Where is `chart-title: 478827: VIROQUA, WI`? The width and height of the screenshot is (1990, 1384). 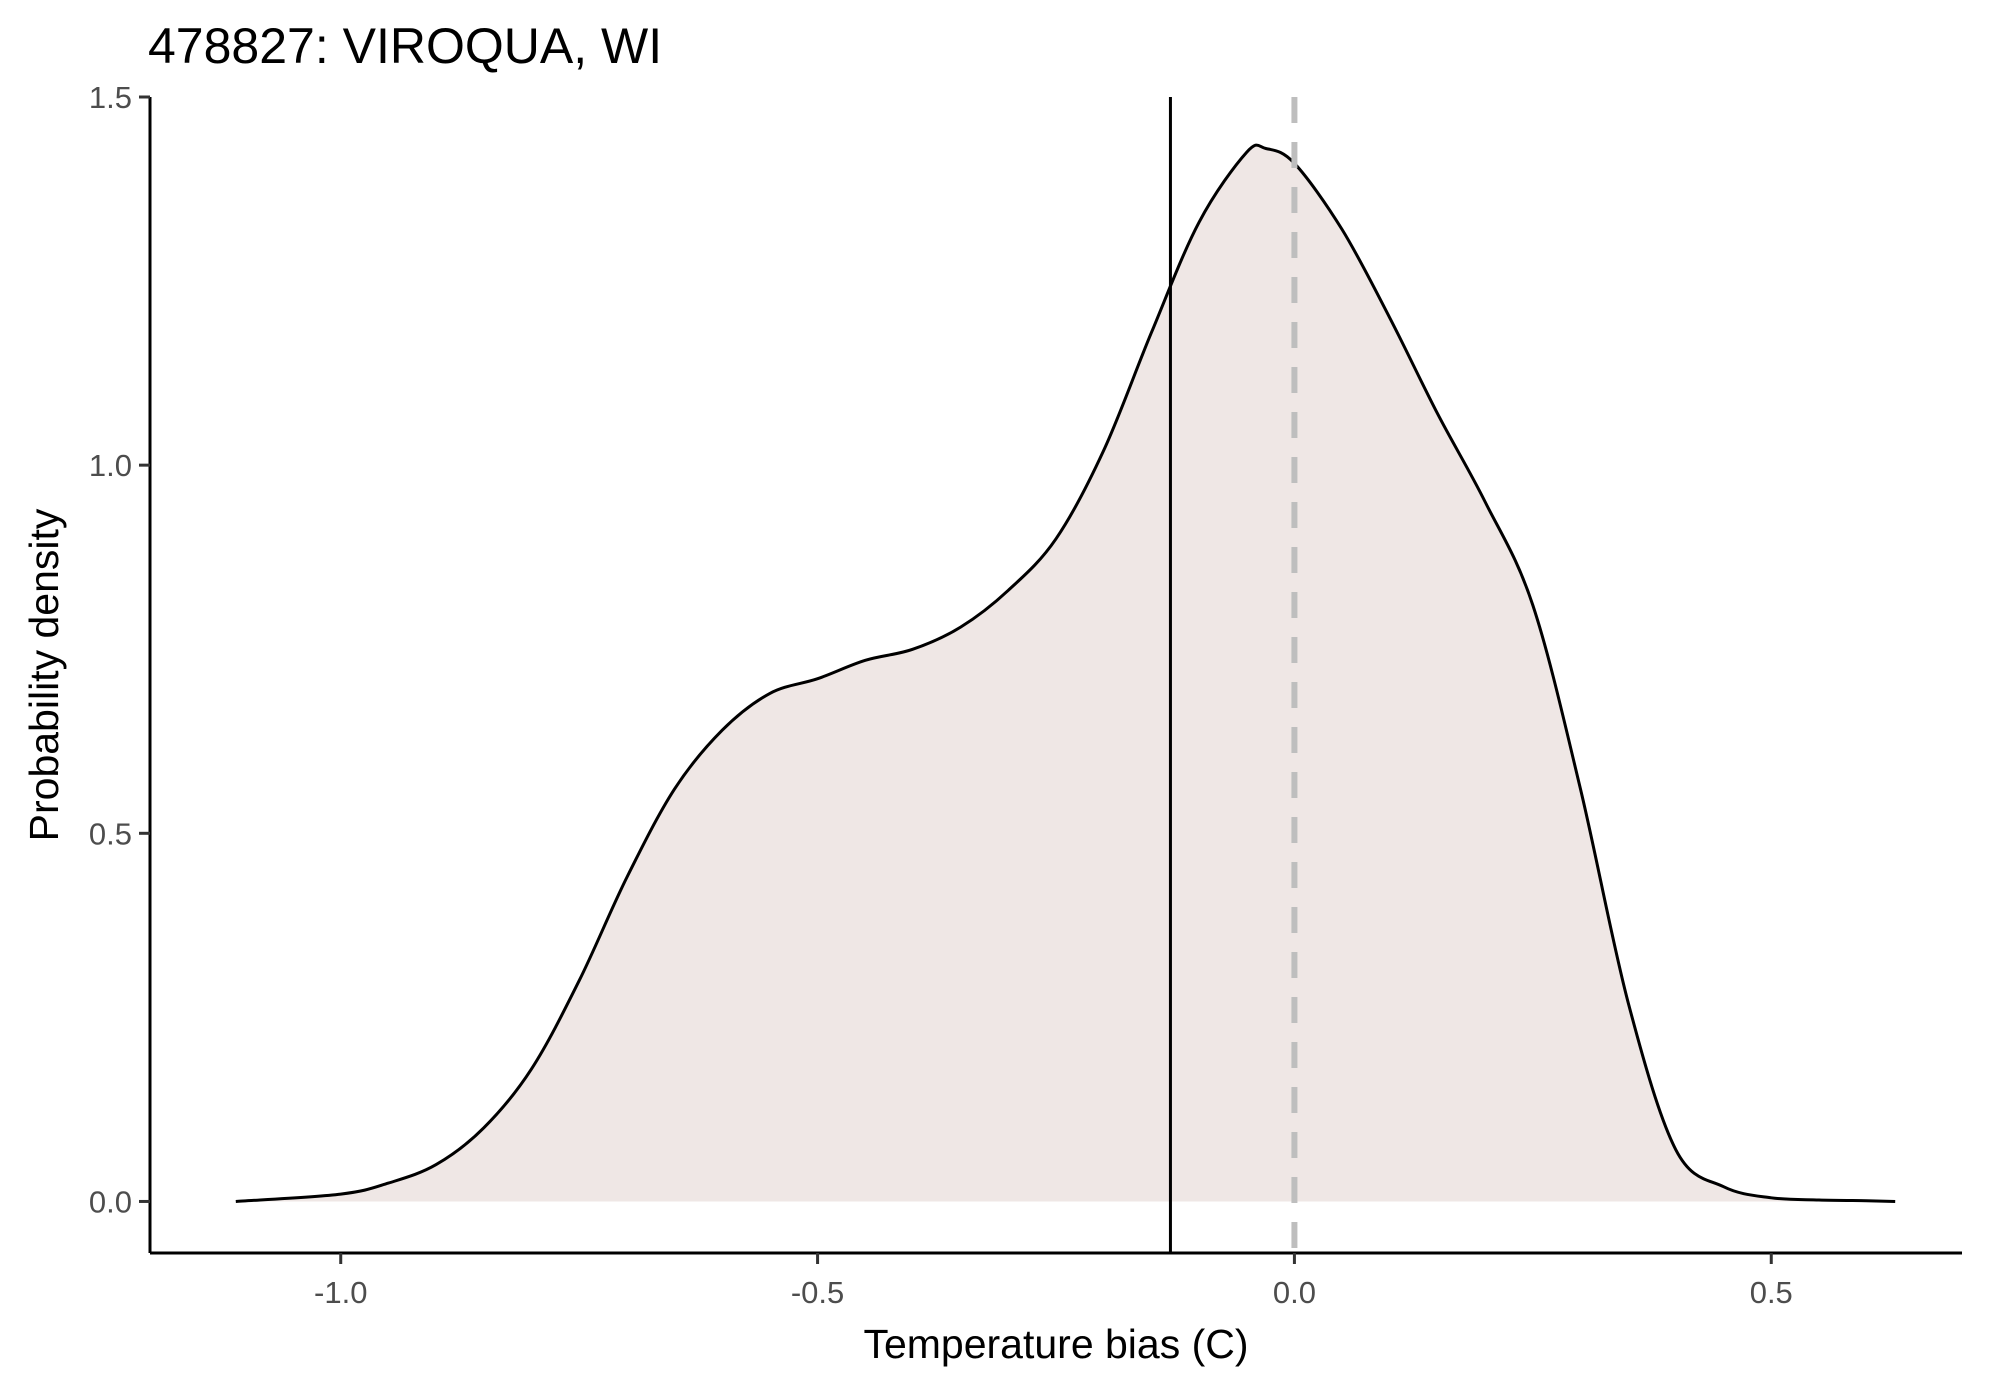
chart-title: 478827: VIROQUA, WI is located at coordinates (405, 46).